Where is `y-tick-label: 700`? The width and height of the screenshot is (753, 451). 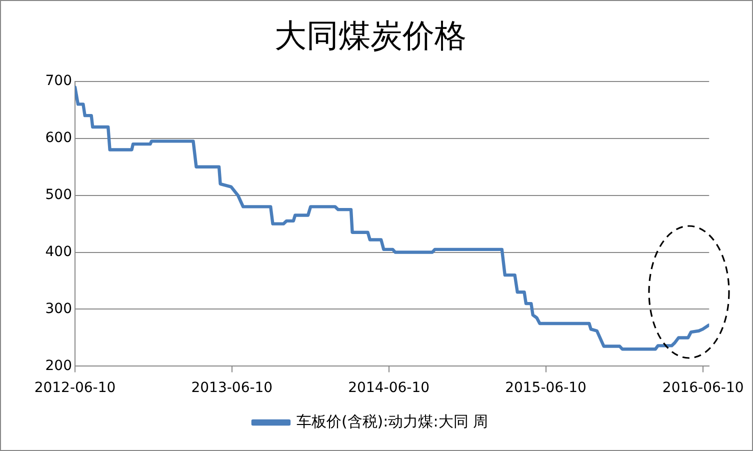
y-tick-label: 700 is located at coordinates (58, 81).